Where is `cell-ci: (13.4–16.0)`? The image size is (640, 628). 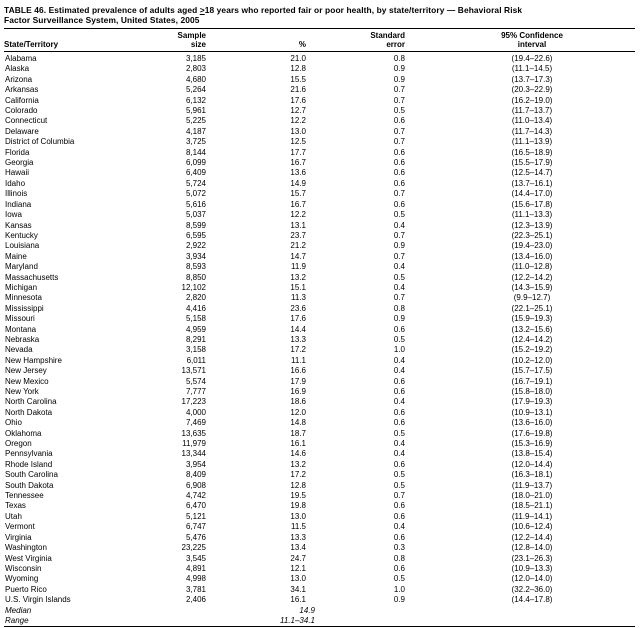 cell-ci: (13.4–16.0) is located at coordinates (532, 256).